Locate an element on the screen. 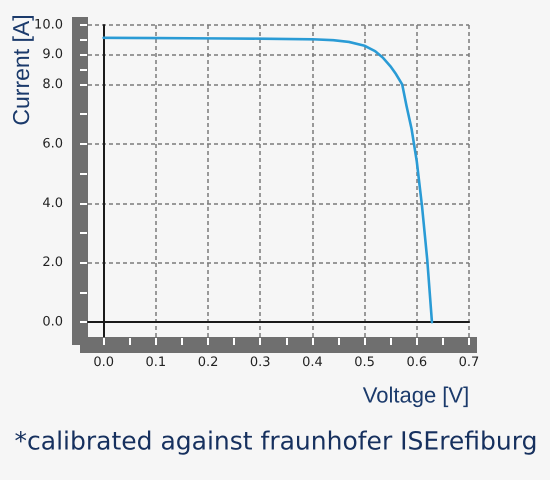  y-tick-label: 10.0 is located at coordinates (48, 25).